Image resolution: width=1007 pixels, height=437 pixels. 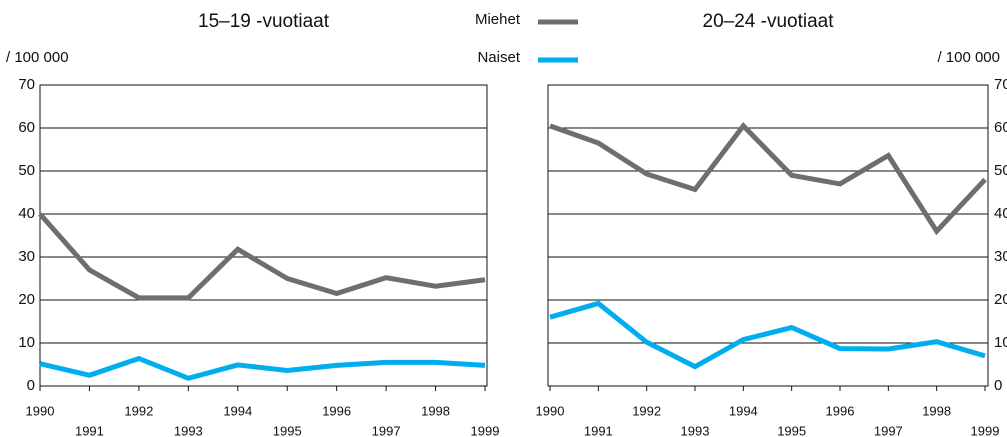 I want to click on chart-title: 15–19 -vuotiaat, so click(x=264, y=21).